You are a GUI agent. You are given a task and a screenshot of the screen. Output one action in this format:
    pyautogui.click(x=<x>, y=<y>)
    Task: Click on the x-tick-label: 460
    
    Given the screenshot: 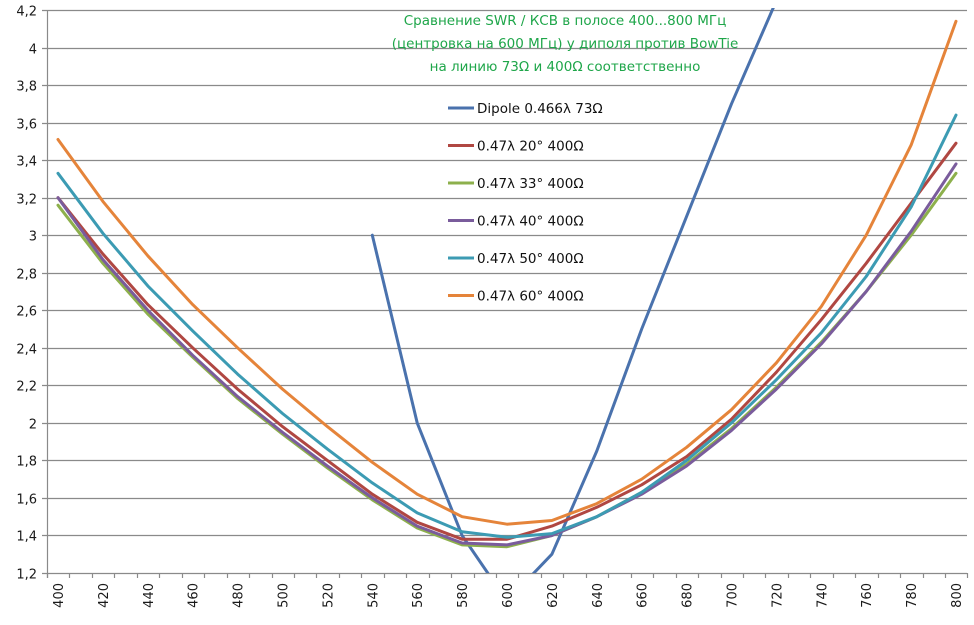 What is the action you would take?
    pyautogui.click(x=194, y=595)
    